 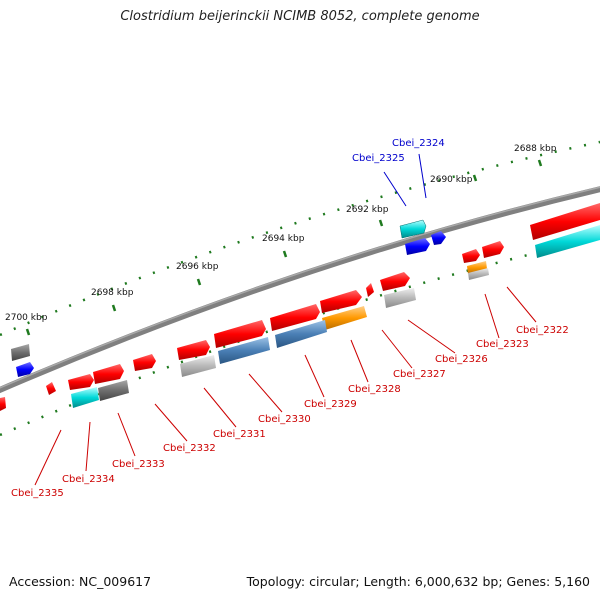 What do you see at coordinates (567, 241) in the screenshot?
I see `gene-cbei-2322-b` at bounding box center [567, 241].